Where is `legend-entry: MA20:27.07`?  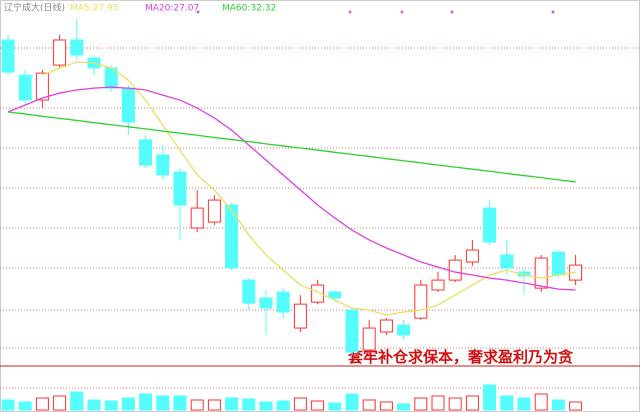 legend-entry: MA20:27.07 is located at coordinates (172, 9).